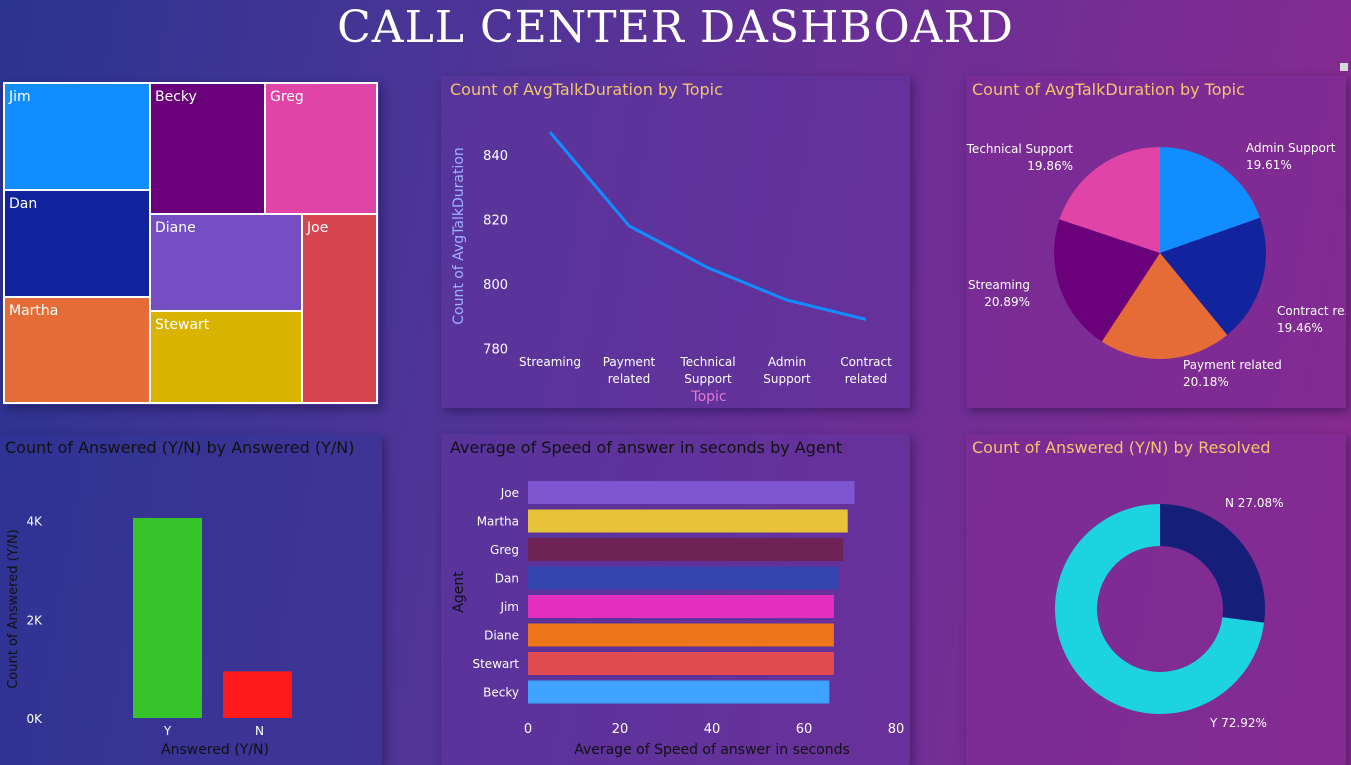  I want to click on pie-chart-title: Count of AvgTalkDuration by Topic, so click(1108, 89).